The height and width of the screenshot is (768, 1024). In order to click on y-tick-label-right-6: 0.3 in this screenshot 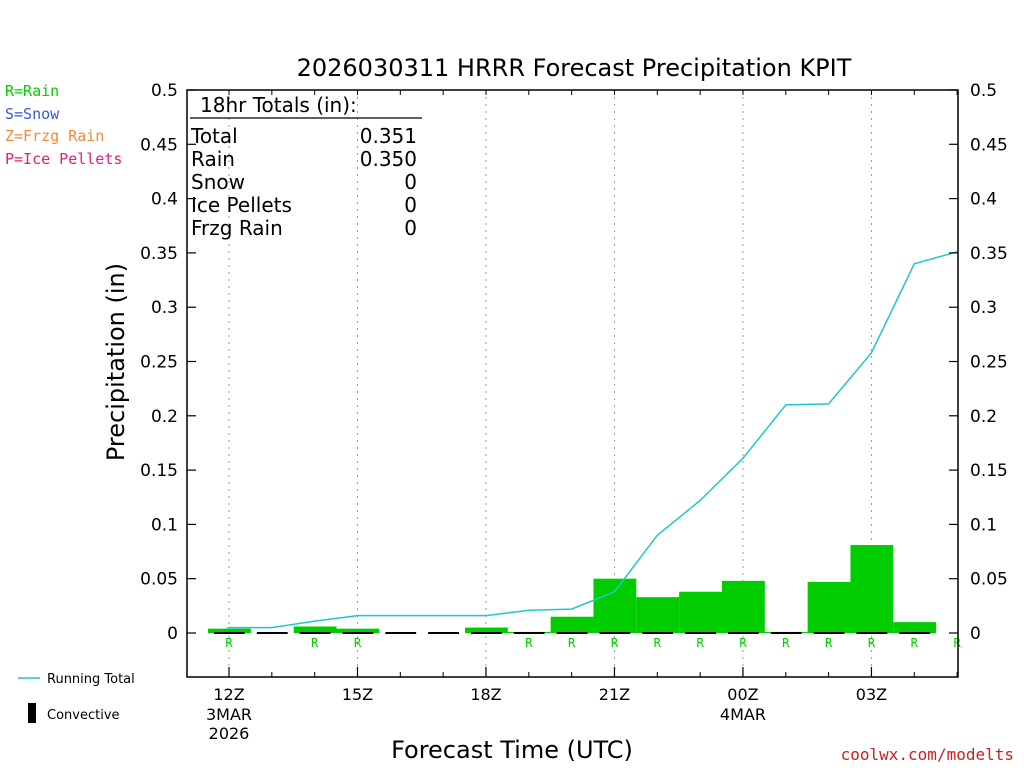, I will do `click(983, 308)`.